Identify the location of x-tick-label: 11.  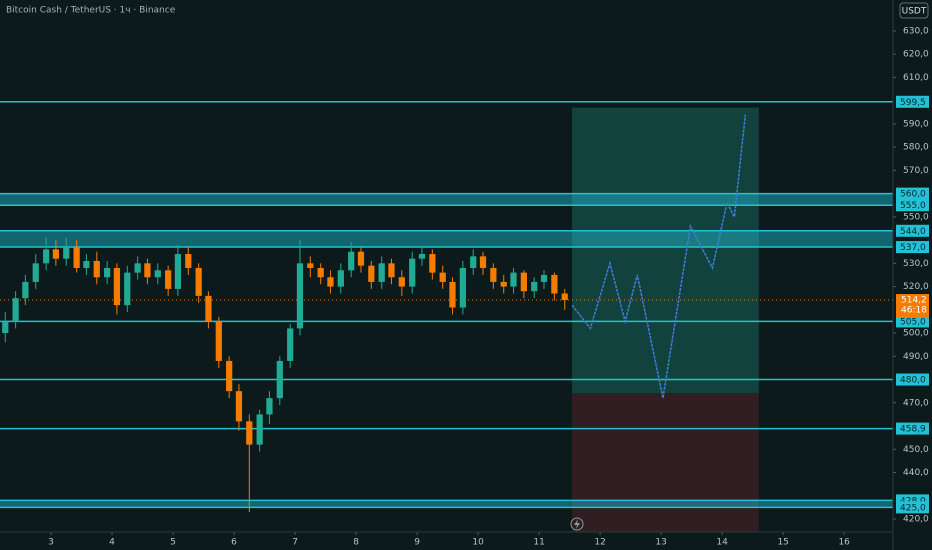
(538, 543).